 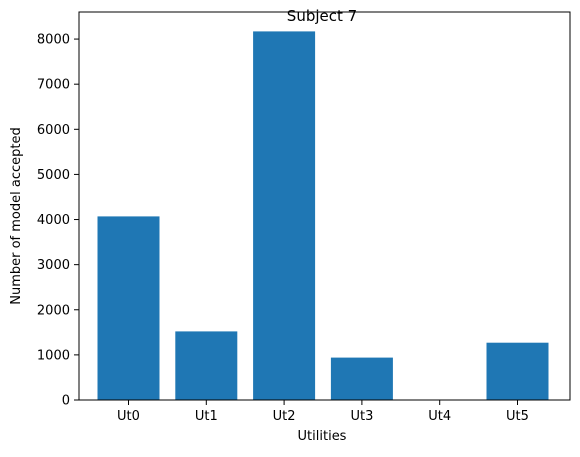 I want to click on x-tick-label: Ut1, so click(x=206, y=416).